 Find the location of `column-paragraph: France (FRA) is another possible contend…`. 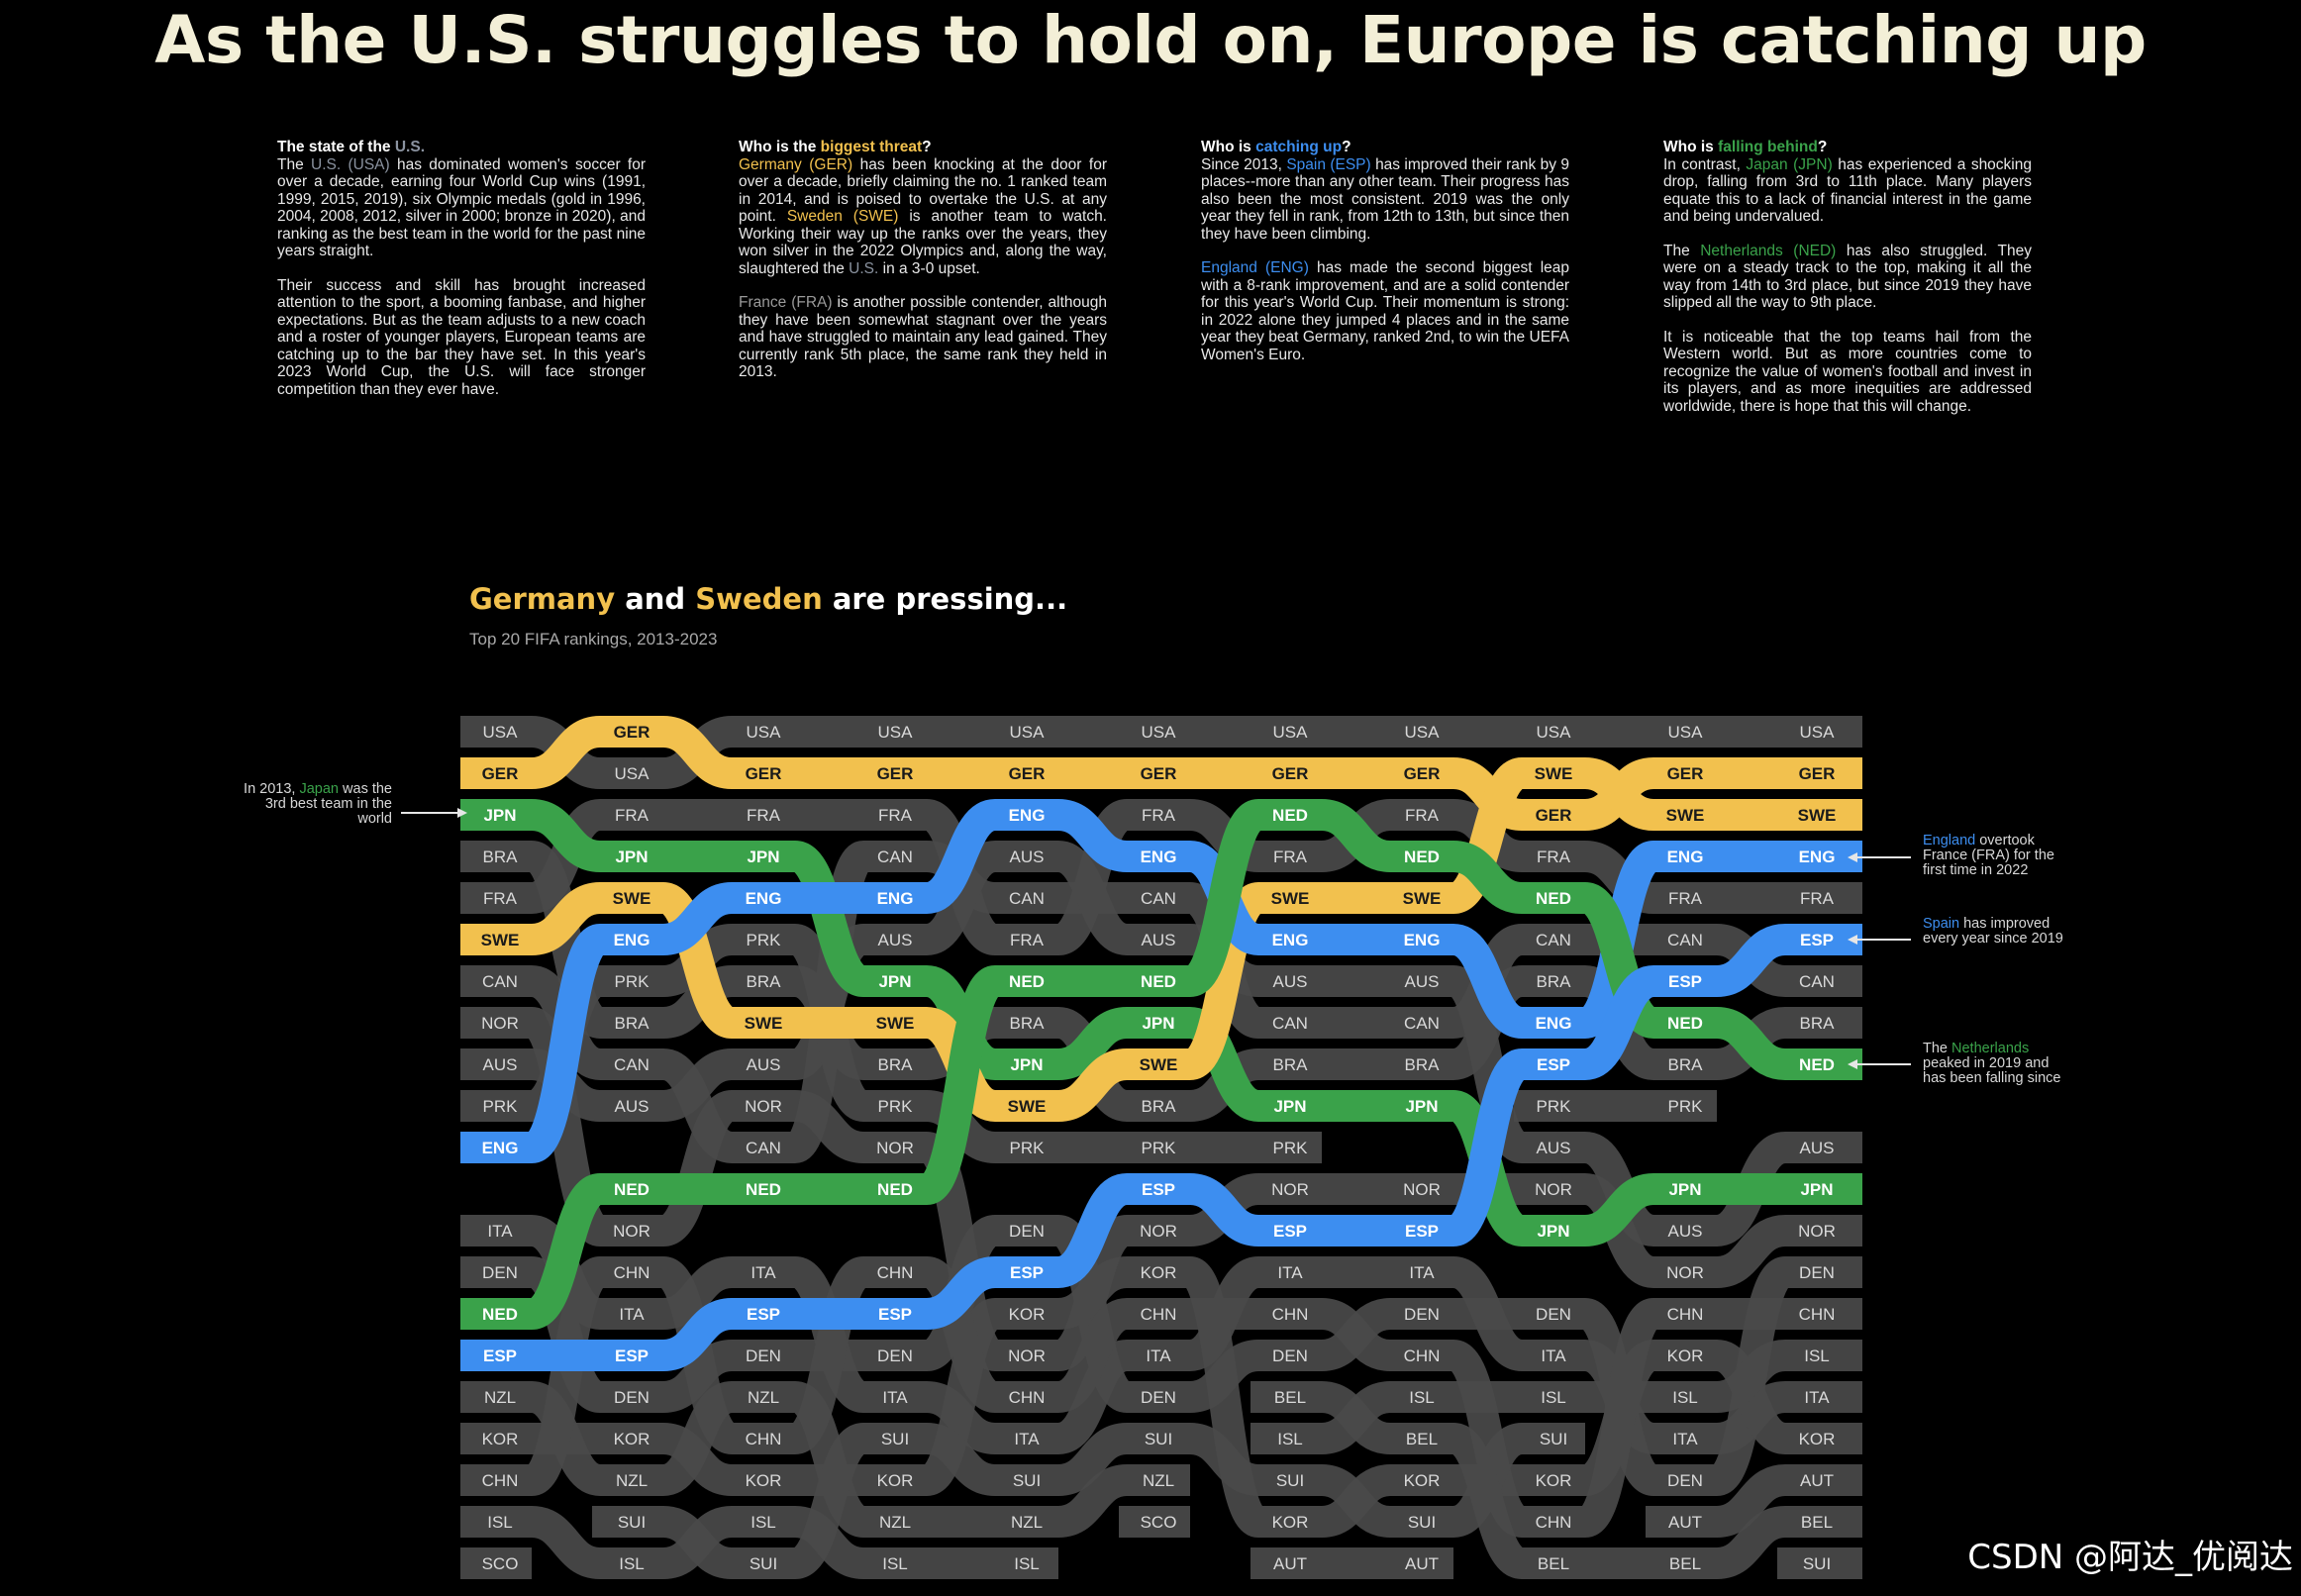

column-paragraph: France (FRA) is another possible contend… is located at coordinates (923, 337).